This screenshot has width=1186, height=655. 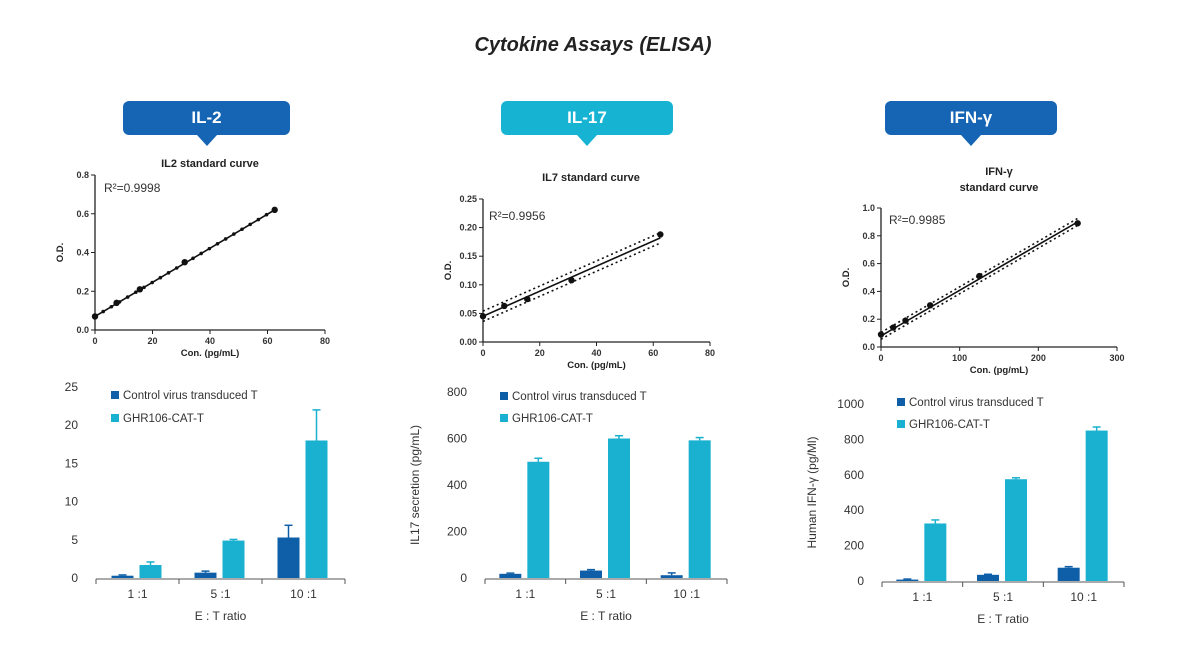 I want to click on upper-confidence-band, so click(x=571, y=272).